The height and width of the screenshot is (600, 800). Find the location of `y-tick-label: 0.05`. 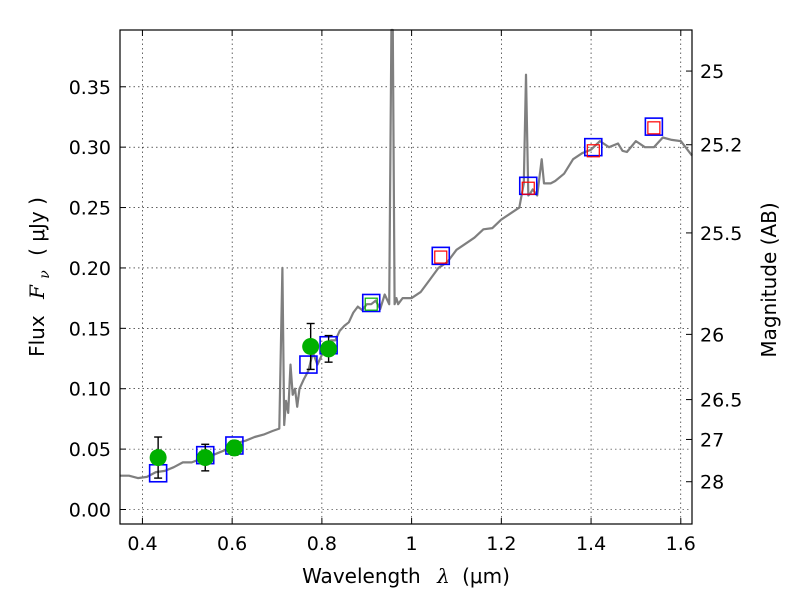

y-tick-label: 0.05 is located at coordinates (90, 450).